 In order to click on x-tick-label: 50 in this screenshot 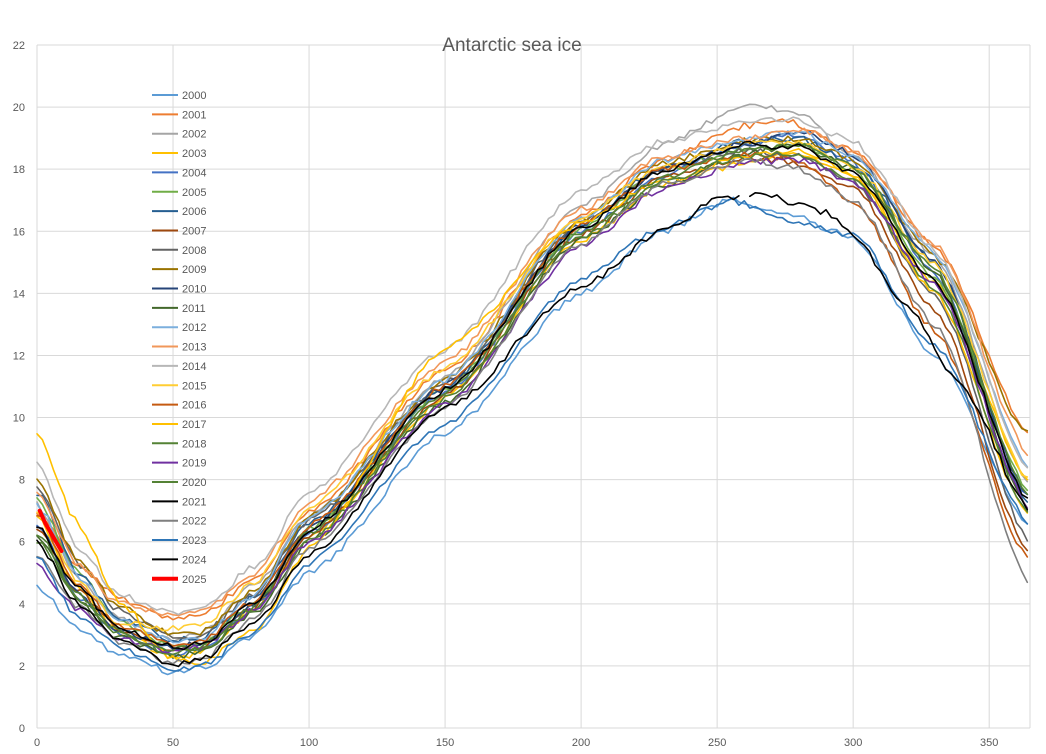, I will do `click(173, 743)`.